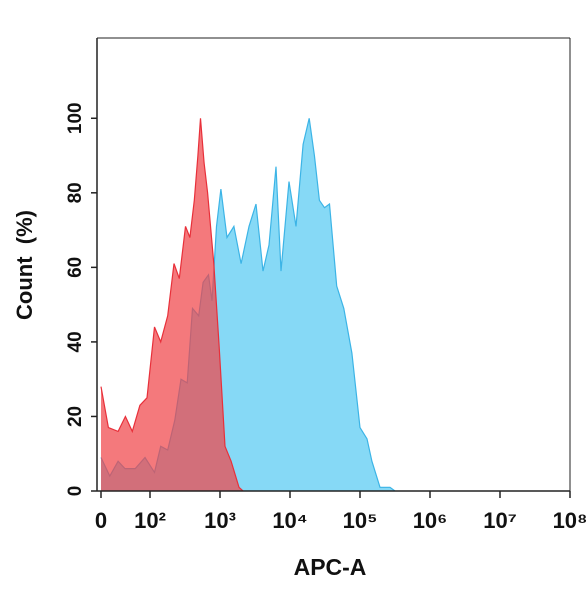 The height and width of the screenshot is (590, 587). What do you see at coordinates (220, 520) in the screenshot?
I see `x-tick-label: 10³` at bounding box center [220, 520].